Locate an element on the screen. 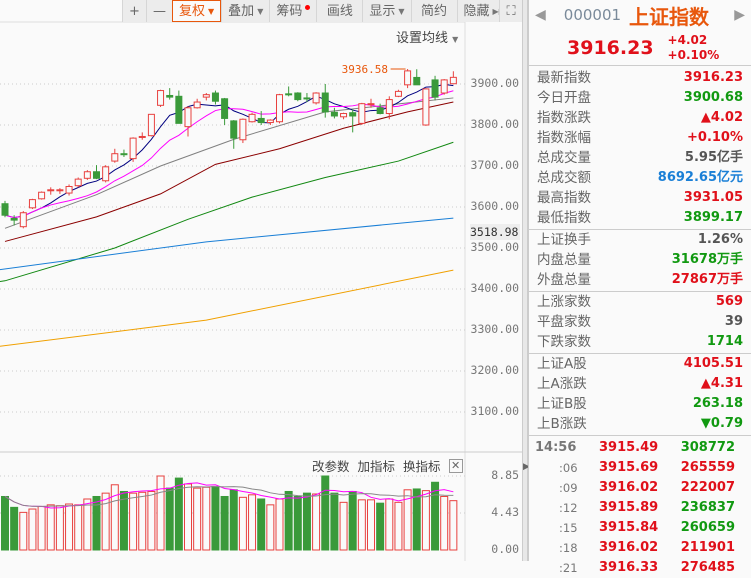 The width and height of the screenshot is (751, 578). toolbar-button-4: 筹码 is located at coordinates (293, 11).